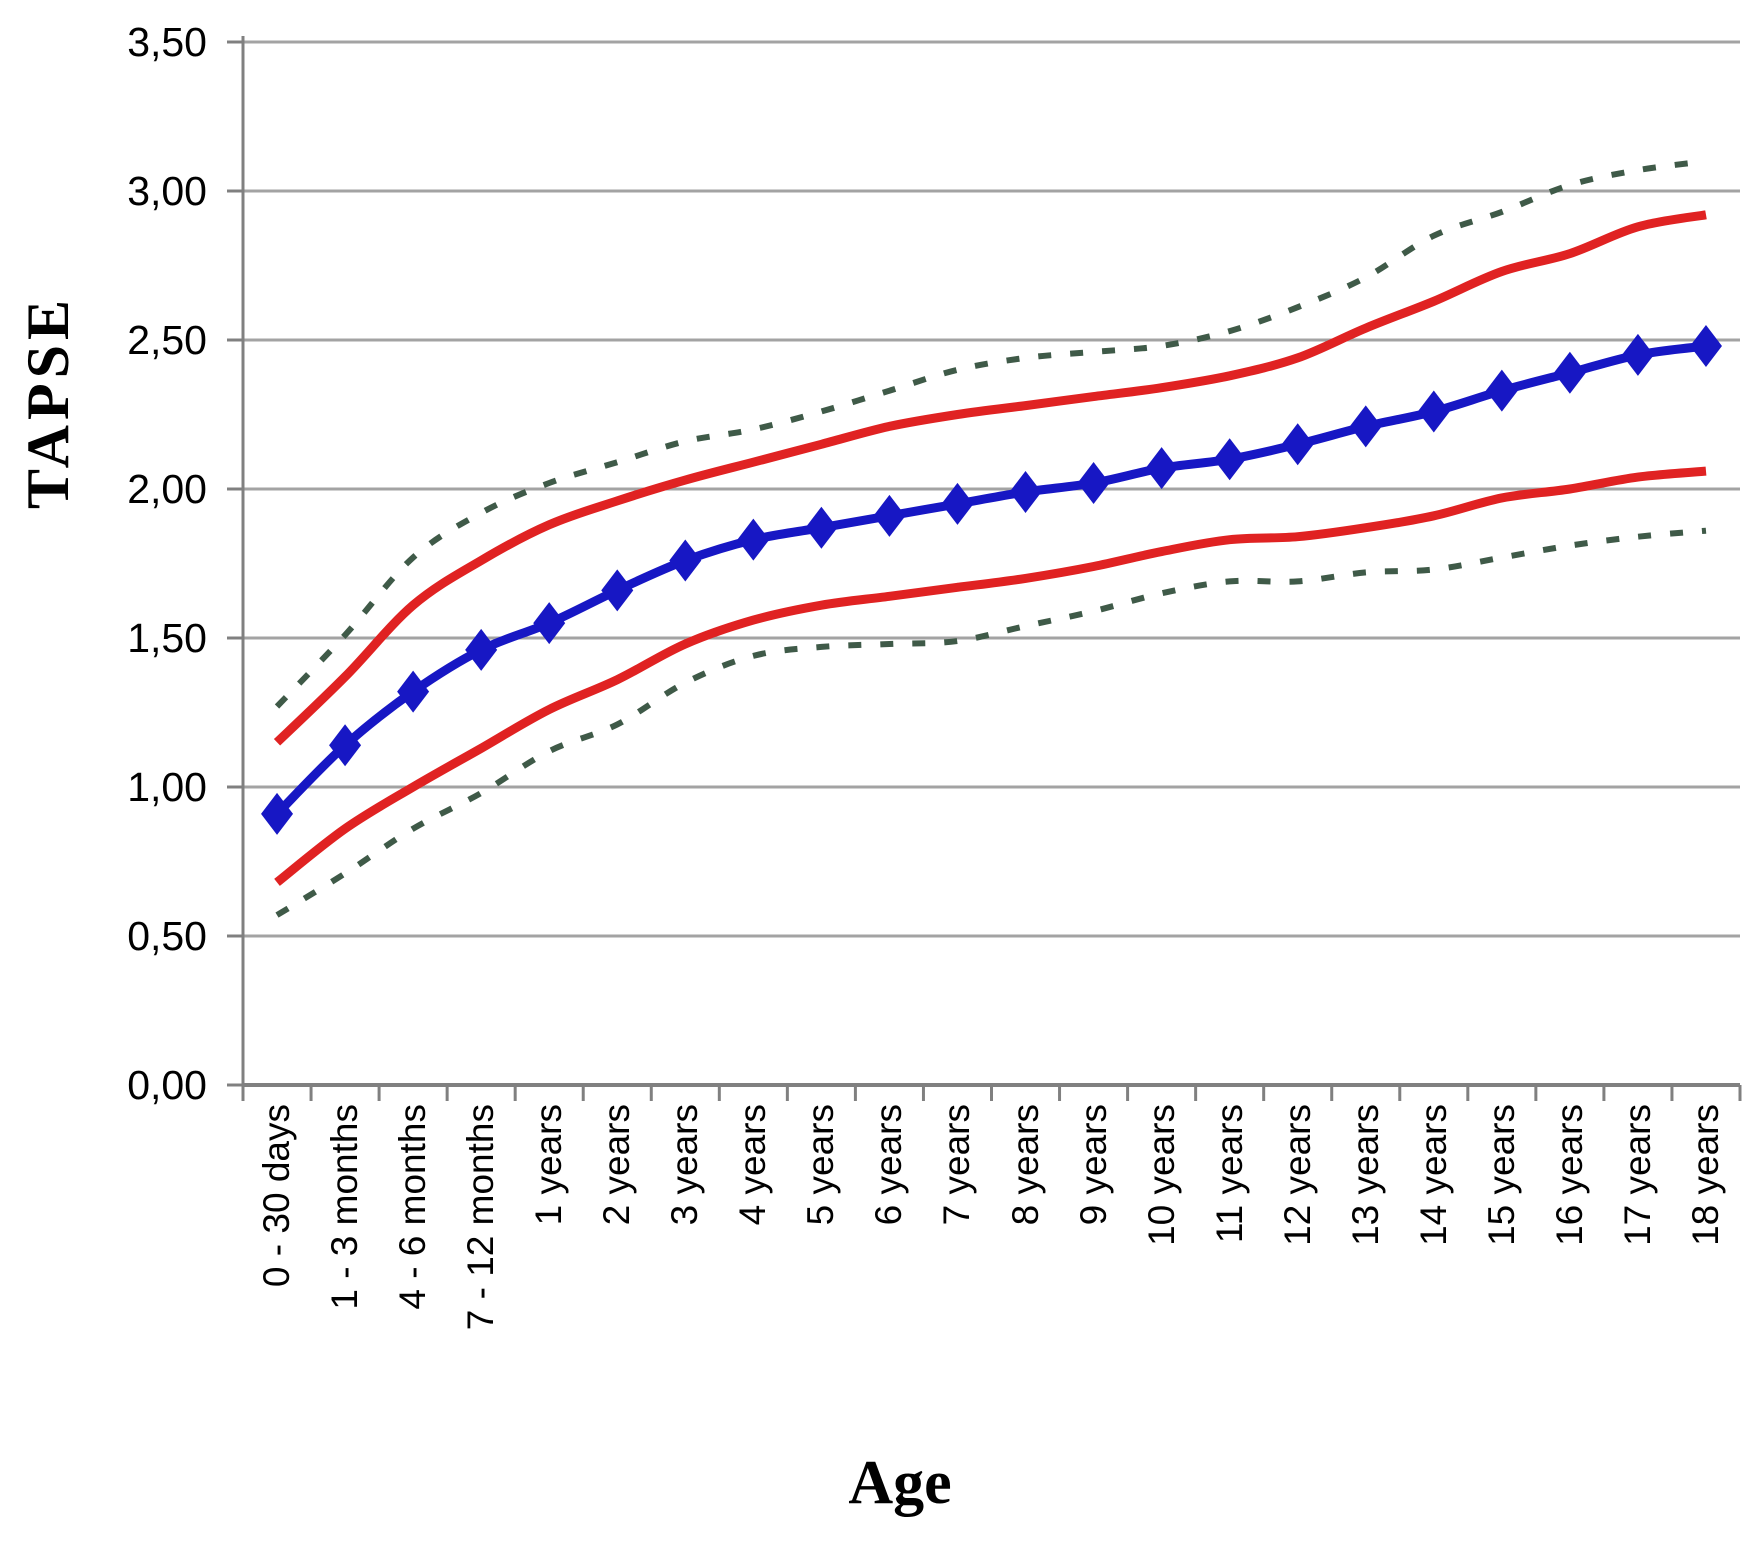  What do you see at coordinates (617, 1165) in the screenshot?
I see `x-tick-label: 2 years` at bounding box center [617, 1165].